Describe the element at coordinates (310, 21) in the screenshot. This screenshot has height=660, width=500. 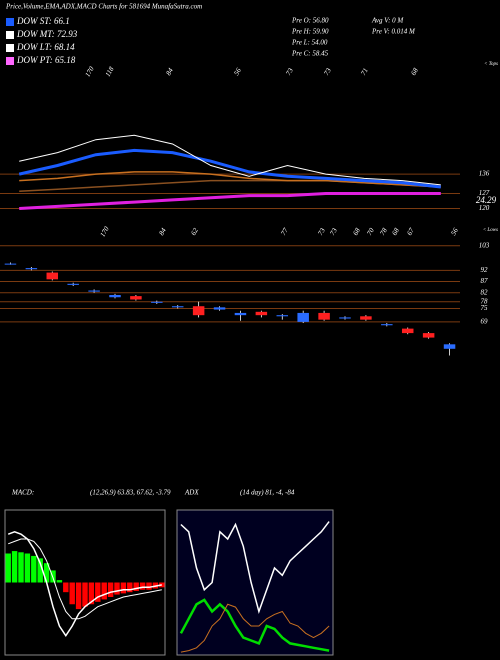
I see `stat-label: Pre O: 56.80` at that location.